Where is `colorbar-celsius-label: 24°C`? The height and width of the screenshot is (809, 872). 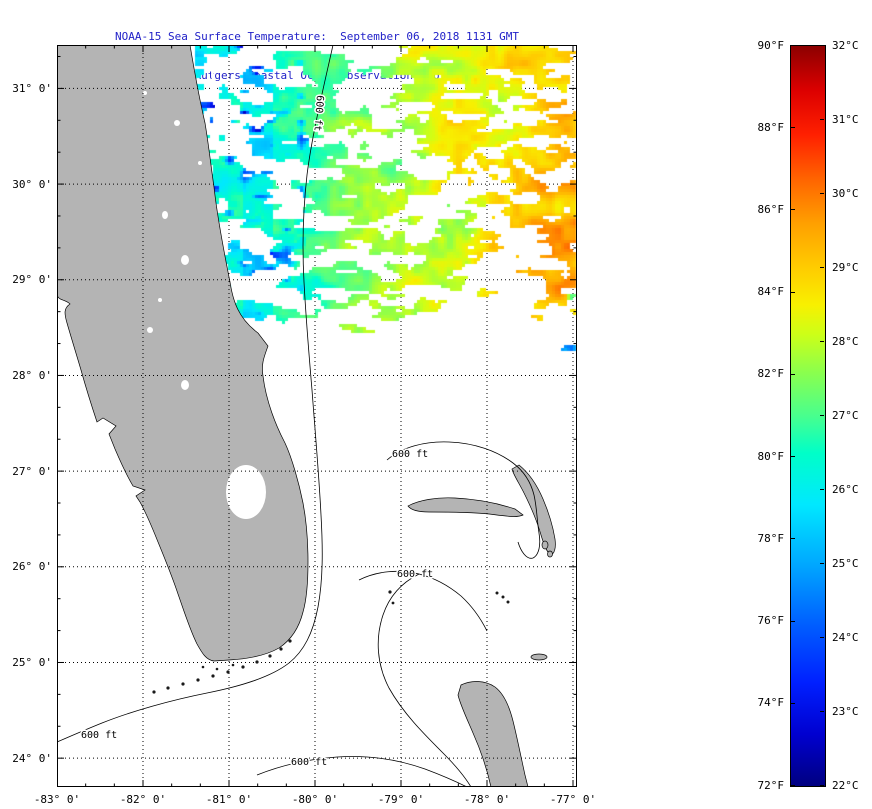 colorbar-celsius-label: 24°C is located at coordinates (845, 637).